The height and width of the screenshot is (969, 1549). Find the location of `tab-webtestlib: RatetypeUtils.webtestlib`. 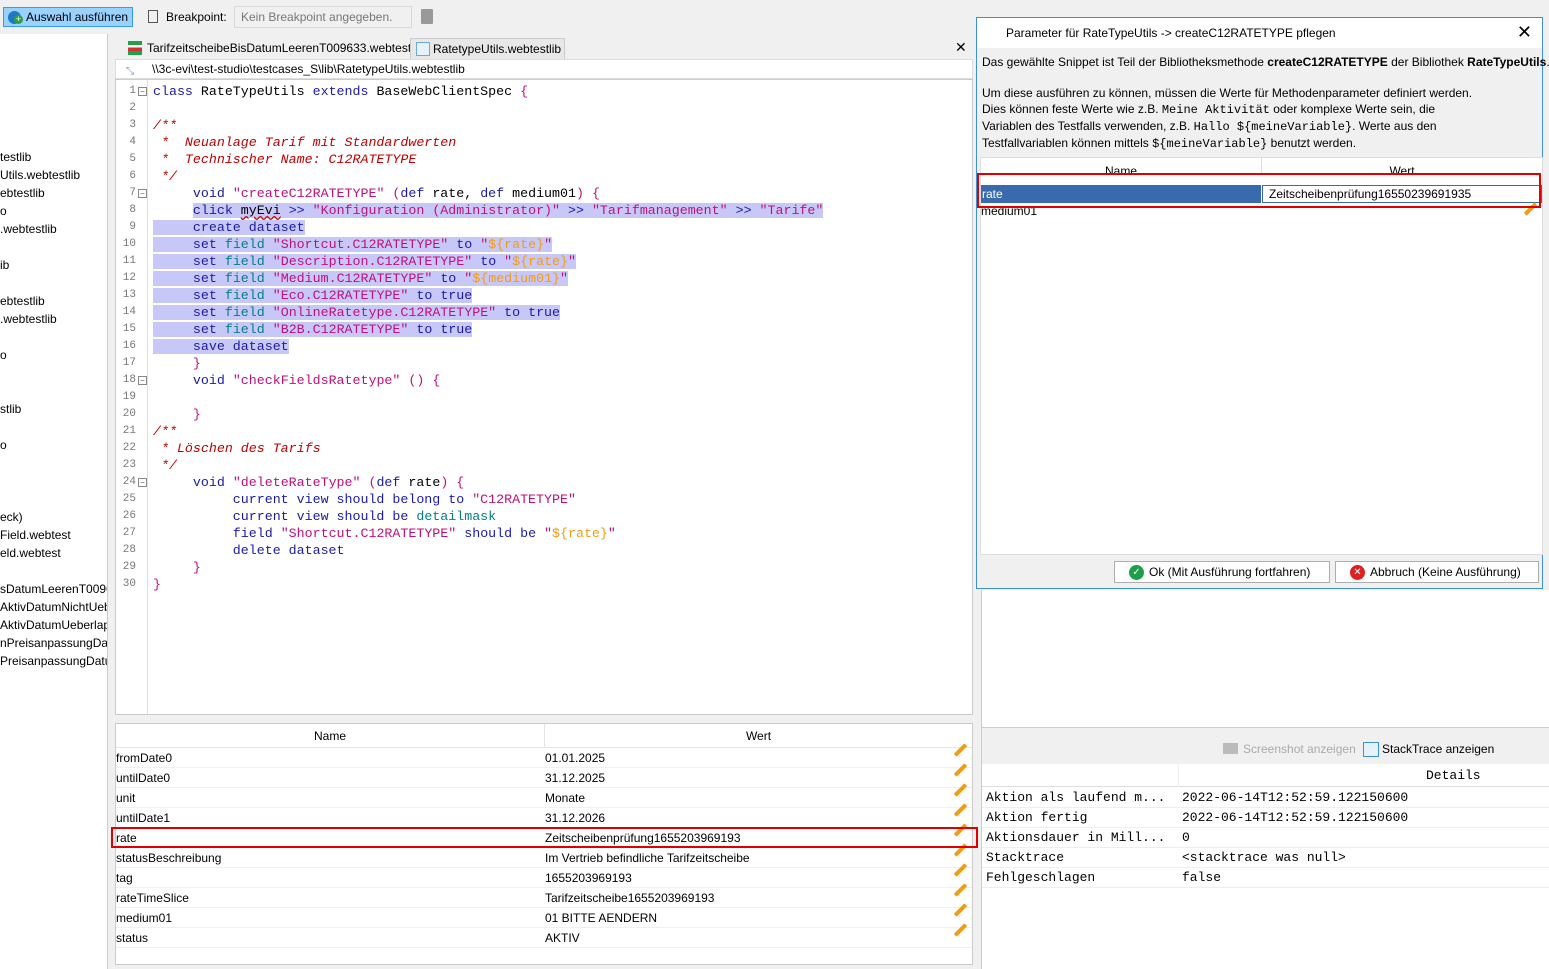

tab-webtestlib: RatetypeUtils.webtestlib is located at coordinates (487, 48).